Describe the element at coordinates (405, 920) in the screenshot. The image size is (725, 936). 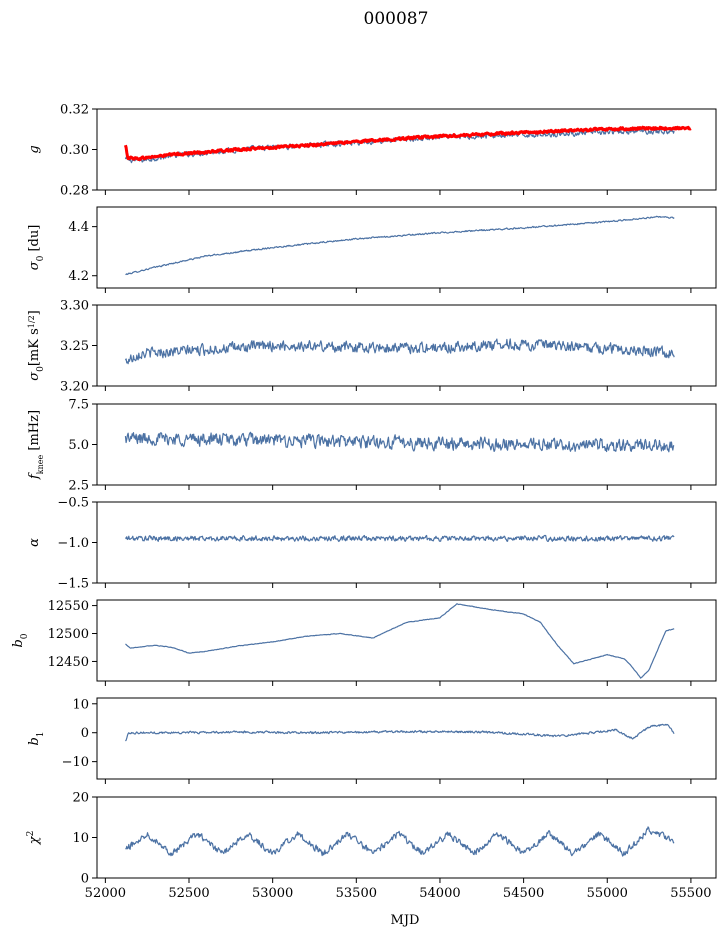
I see `x-axis-label: MJD` at that location.